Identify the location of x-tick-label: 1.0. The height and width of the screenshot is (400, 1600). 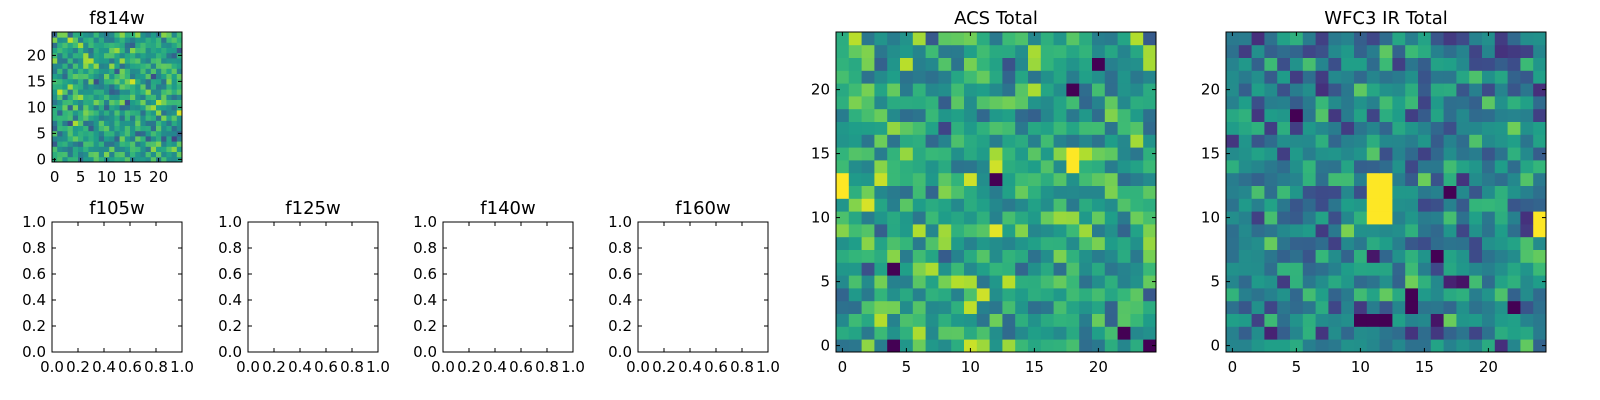
(768, 367).